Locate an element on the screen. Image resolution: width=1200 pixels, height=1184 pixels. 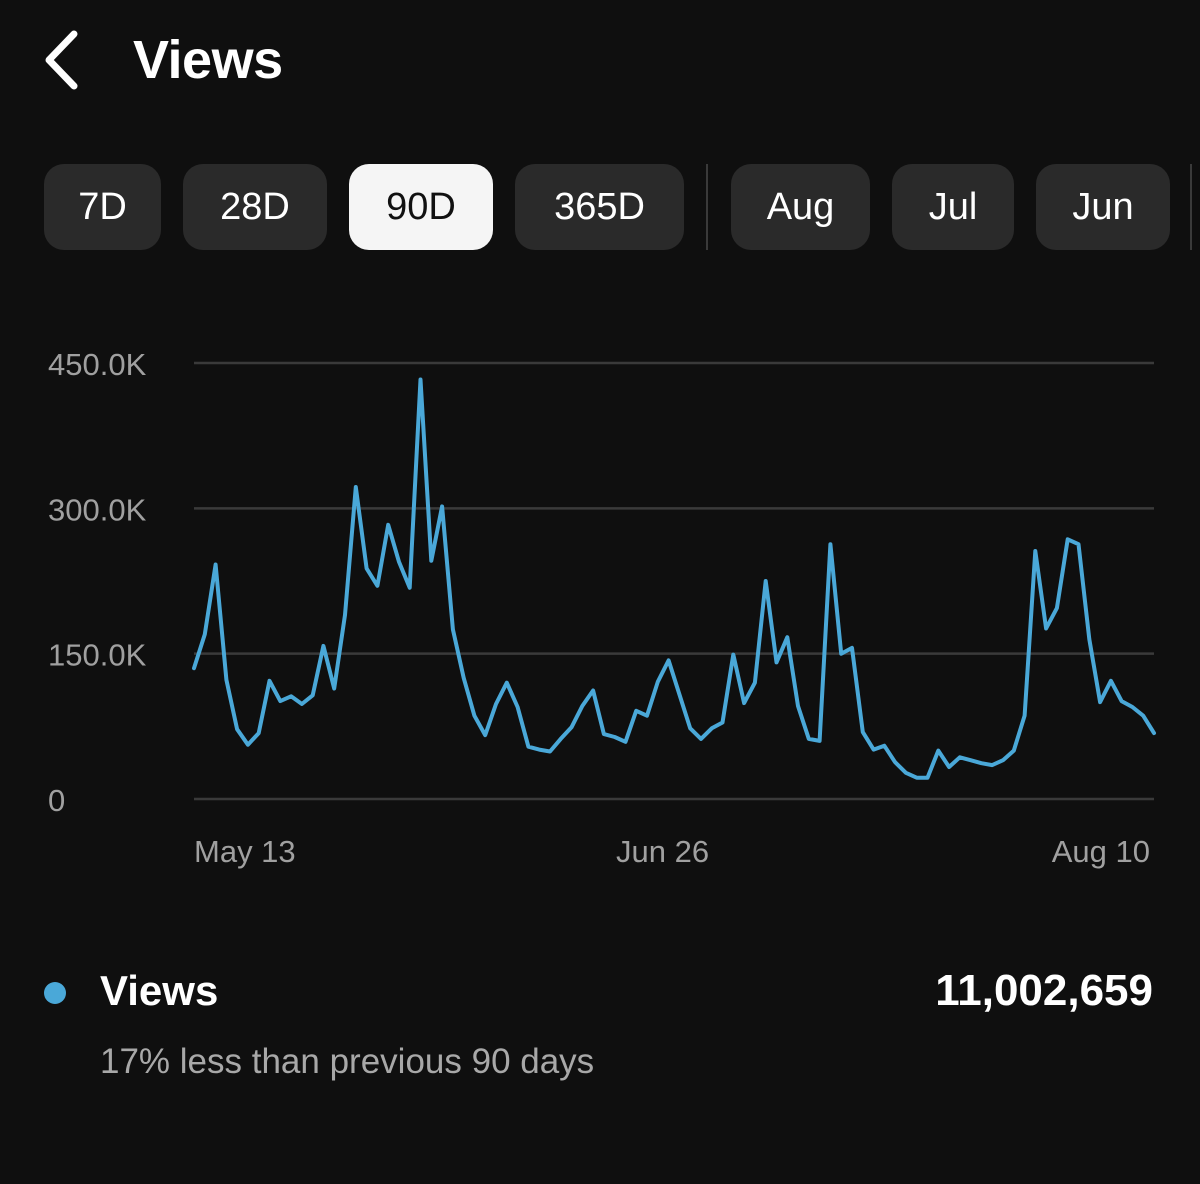
y-tick-label: 150.0K is located at coordinates (97, 655).